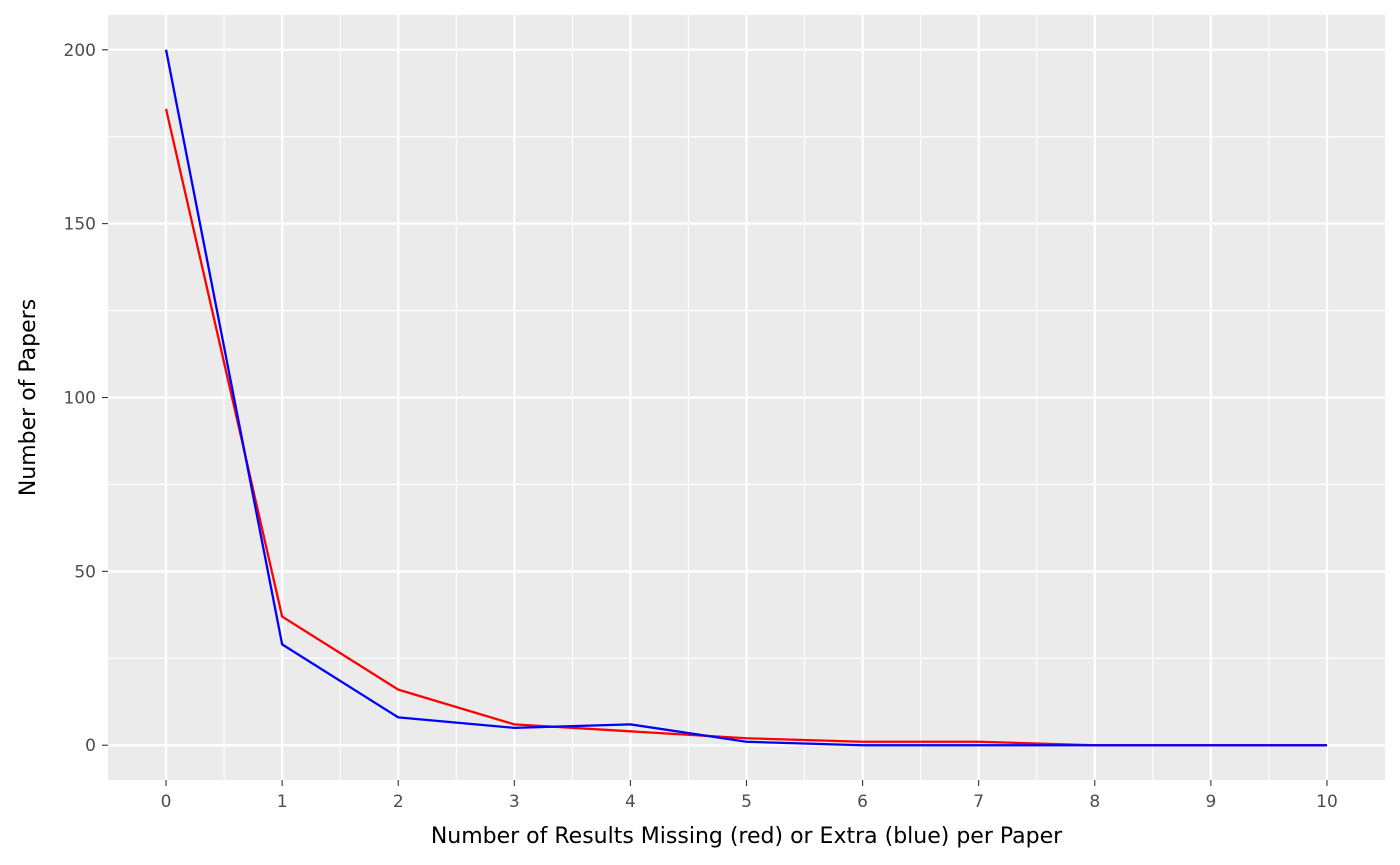 The image size is (1400, 865). I want to click on y-tick-label: 150, so click(80, 225).